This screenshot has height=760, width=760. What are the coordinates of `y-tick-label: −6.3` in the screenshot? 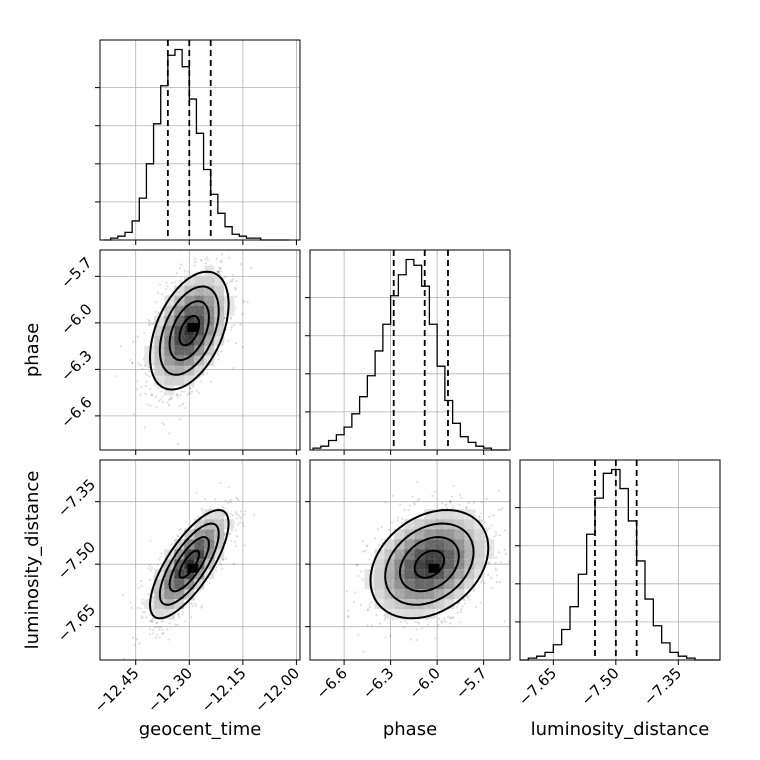 It's located at (76, 366).